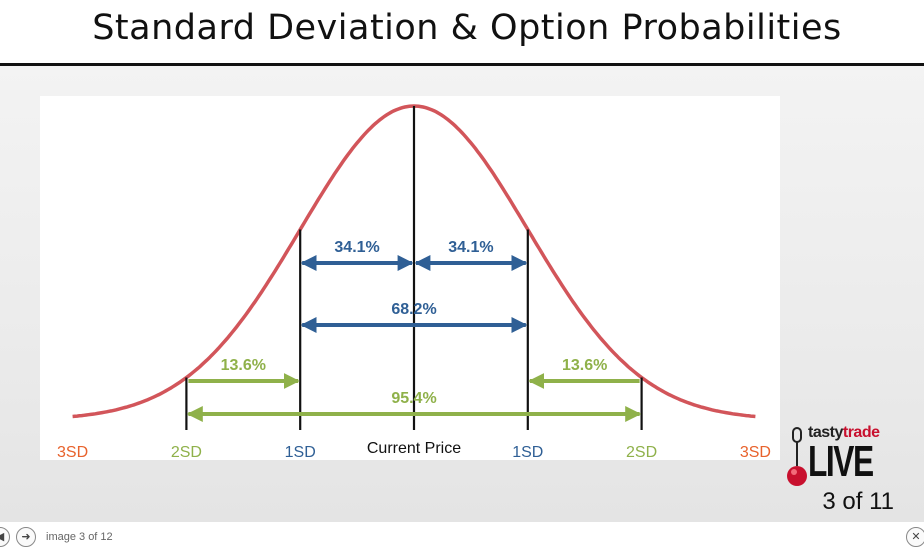 This screenshot has width=924, height=547. I want to click on brand-name: tastytrade, so click(844, 433).